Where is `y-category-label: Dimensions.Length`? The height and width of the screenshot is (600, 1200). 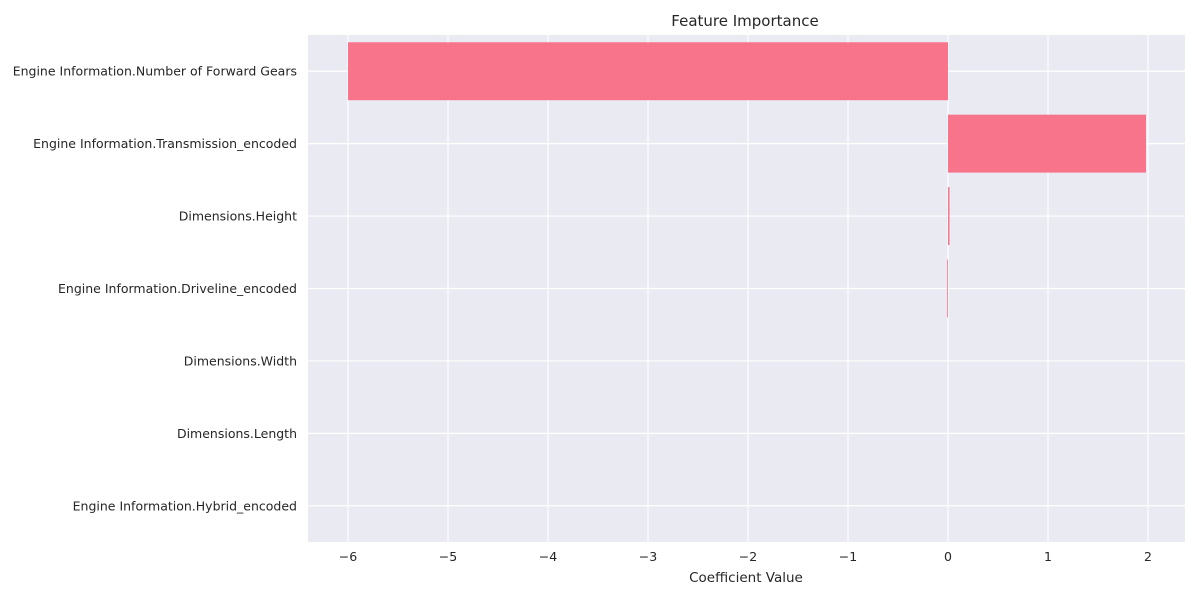
y-category-label: Dimensions.Length is located at coordinates (237, 433).